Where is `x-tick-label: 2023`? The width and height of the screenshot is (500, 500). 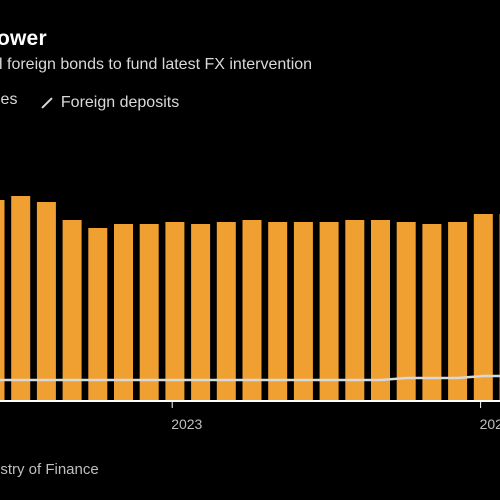
x-tick-label: 2023 is located at coordinates (186, 424).